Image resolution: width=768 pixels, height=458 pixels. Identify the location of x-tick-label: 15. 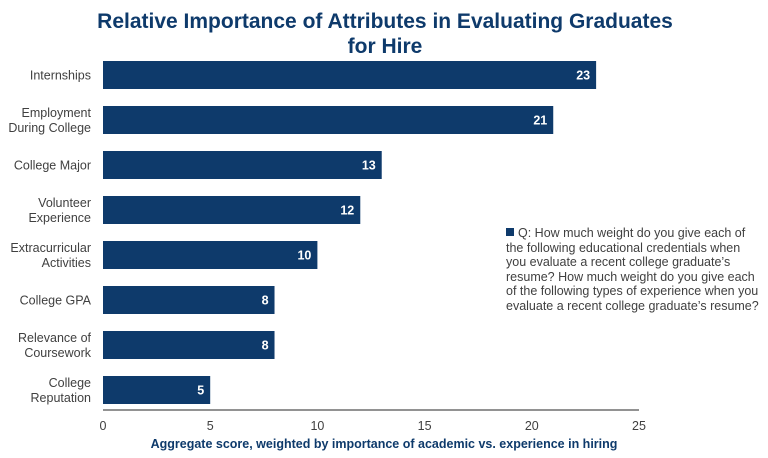
(425, 426).